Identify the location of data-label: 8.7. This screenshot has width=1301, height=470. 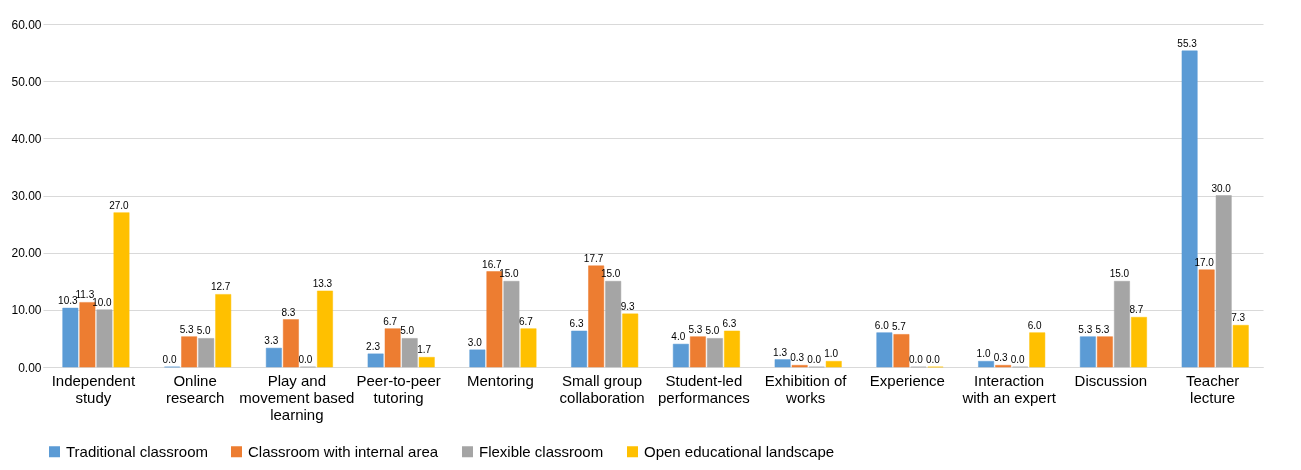
(1136, 310).